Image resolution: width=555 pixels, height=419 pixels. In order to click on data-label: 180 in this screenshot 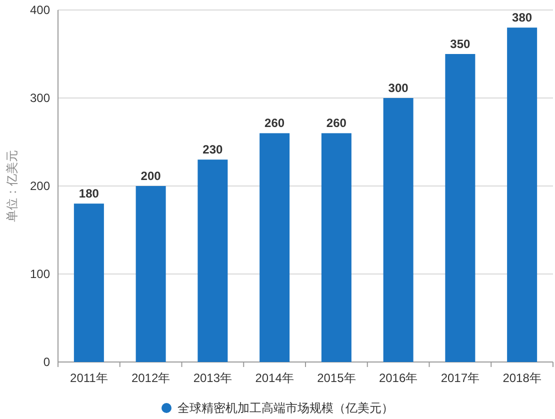, I will do `click(89, 193)`.